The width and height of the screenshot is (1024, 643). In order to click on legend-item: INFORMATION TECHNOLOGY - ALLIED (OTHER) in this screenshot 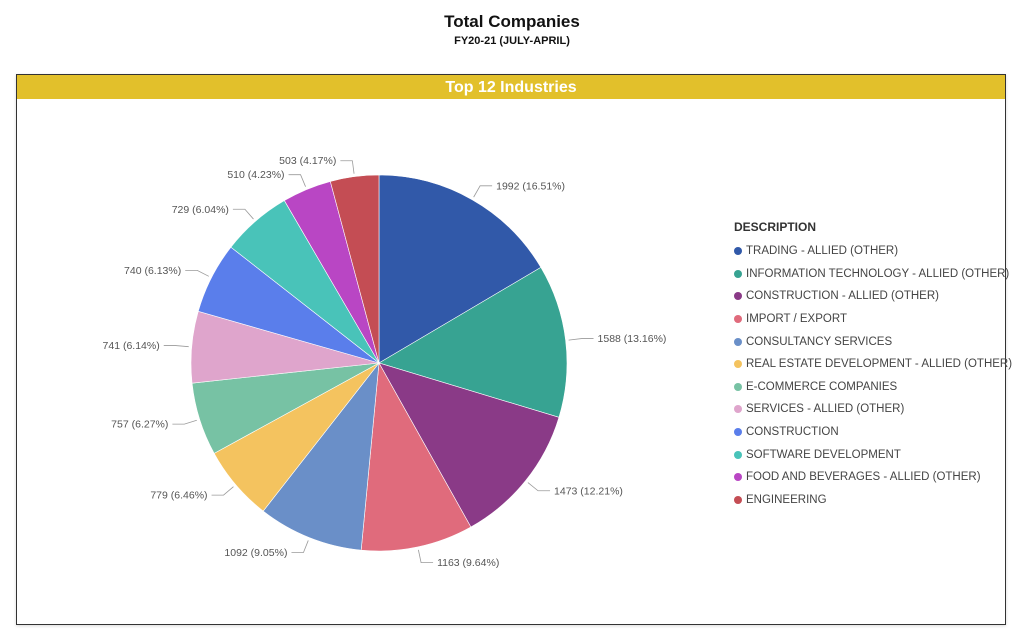, I will do `click(873, 274)`.